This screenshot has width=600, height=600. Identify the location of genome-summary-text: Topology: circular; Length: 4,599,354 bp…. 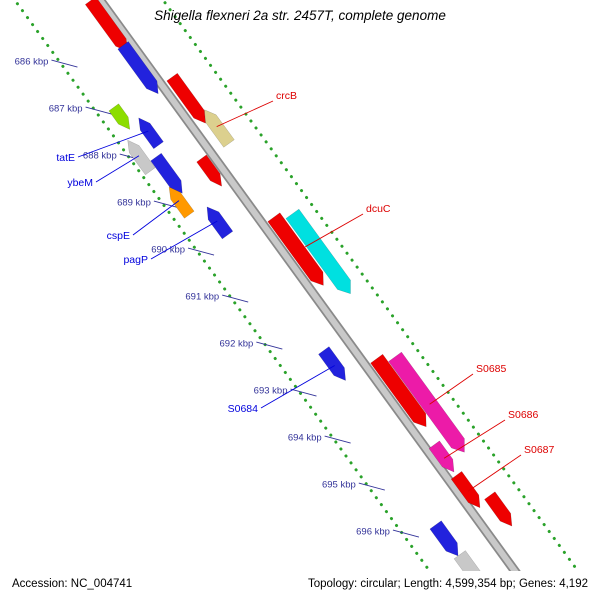
(447, 584).